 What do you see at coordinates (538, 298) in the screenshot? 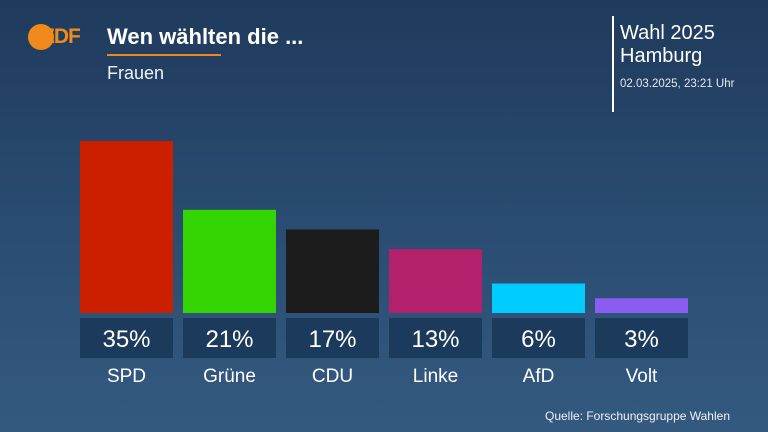
I see `bar-afd` at bounding box center [538, 298].